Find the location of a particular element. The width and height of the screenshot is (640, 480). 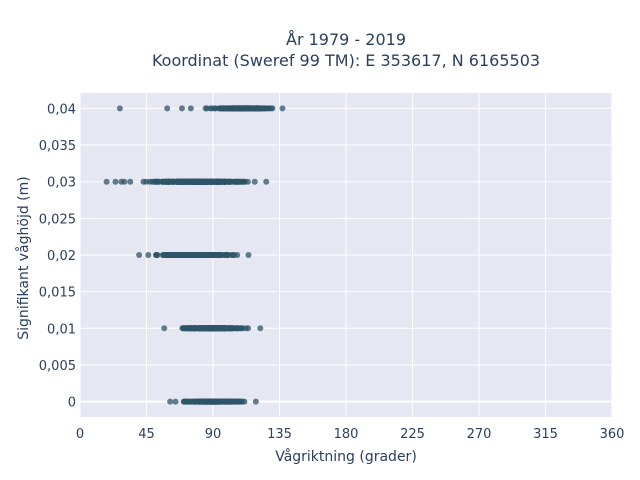

x-tick-label: 180 is located at coordinates (346, 434).